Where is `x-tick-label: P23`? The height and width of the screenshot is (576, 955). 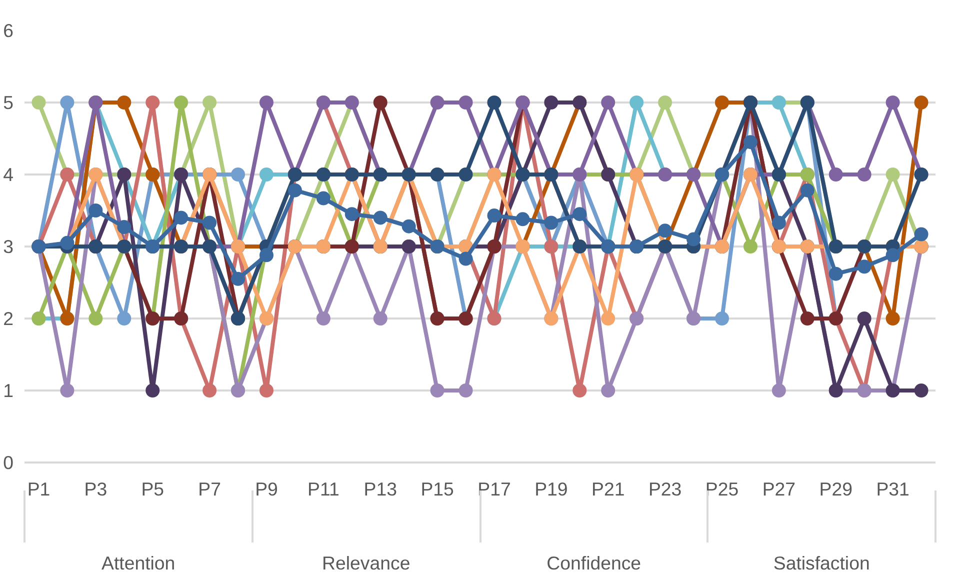 x-tick-label: P23 is located at coordinates (665, 489).